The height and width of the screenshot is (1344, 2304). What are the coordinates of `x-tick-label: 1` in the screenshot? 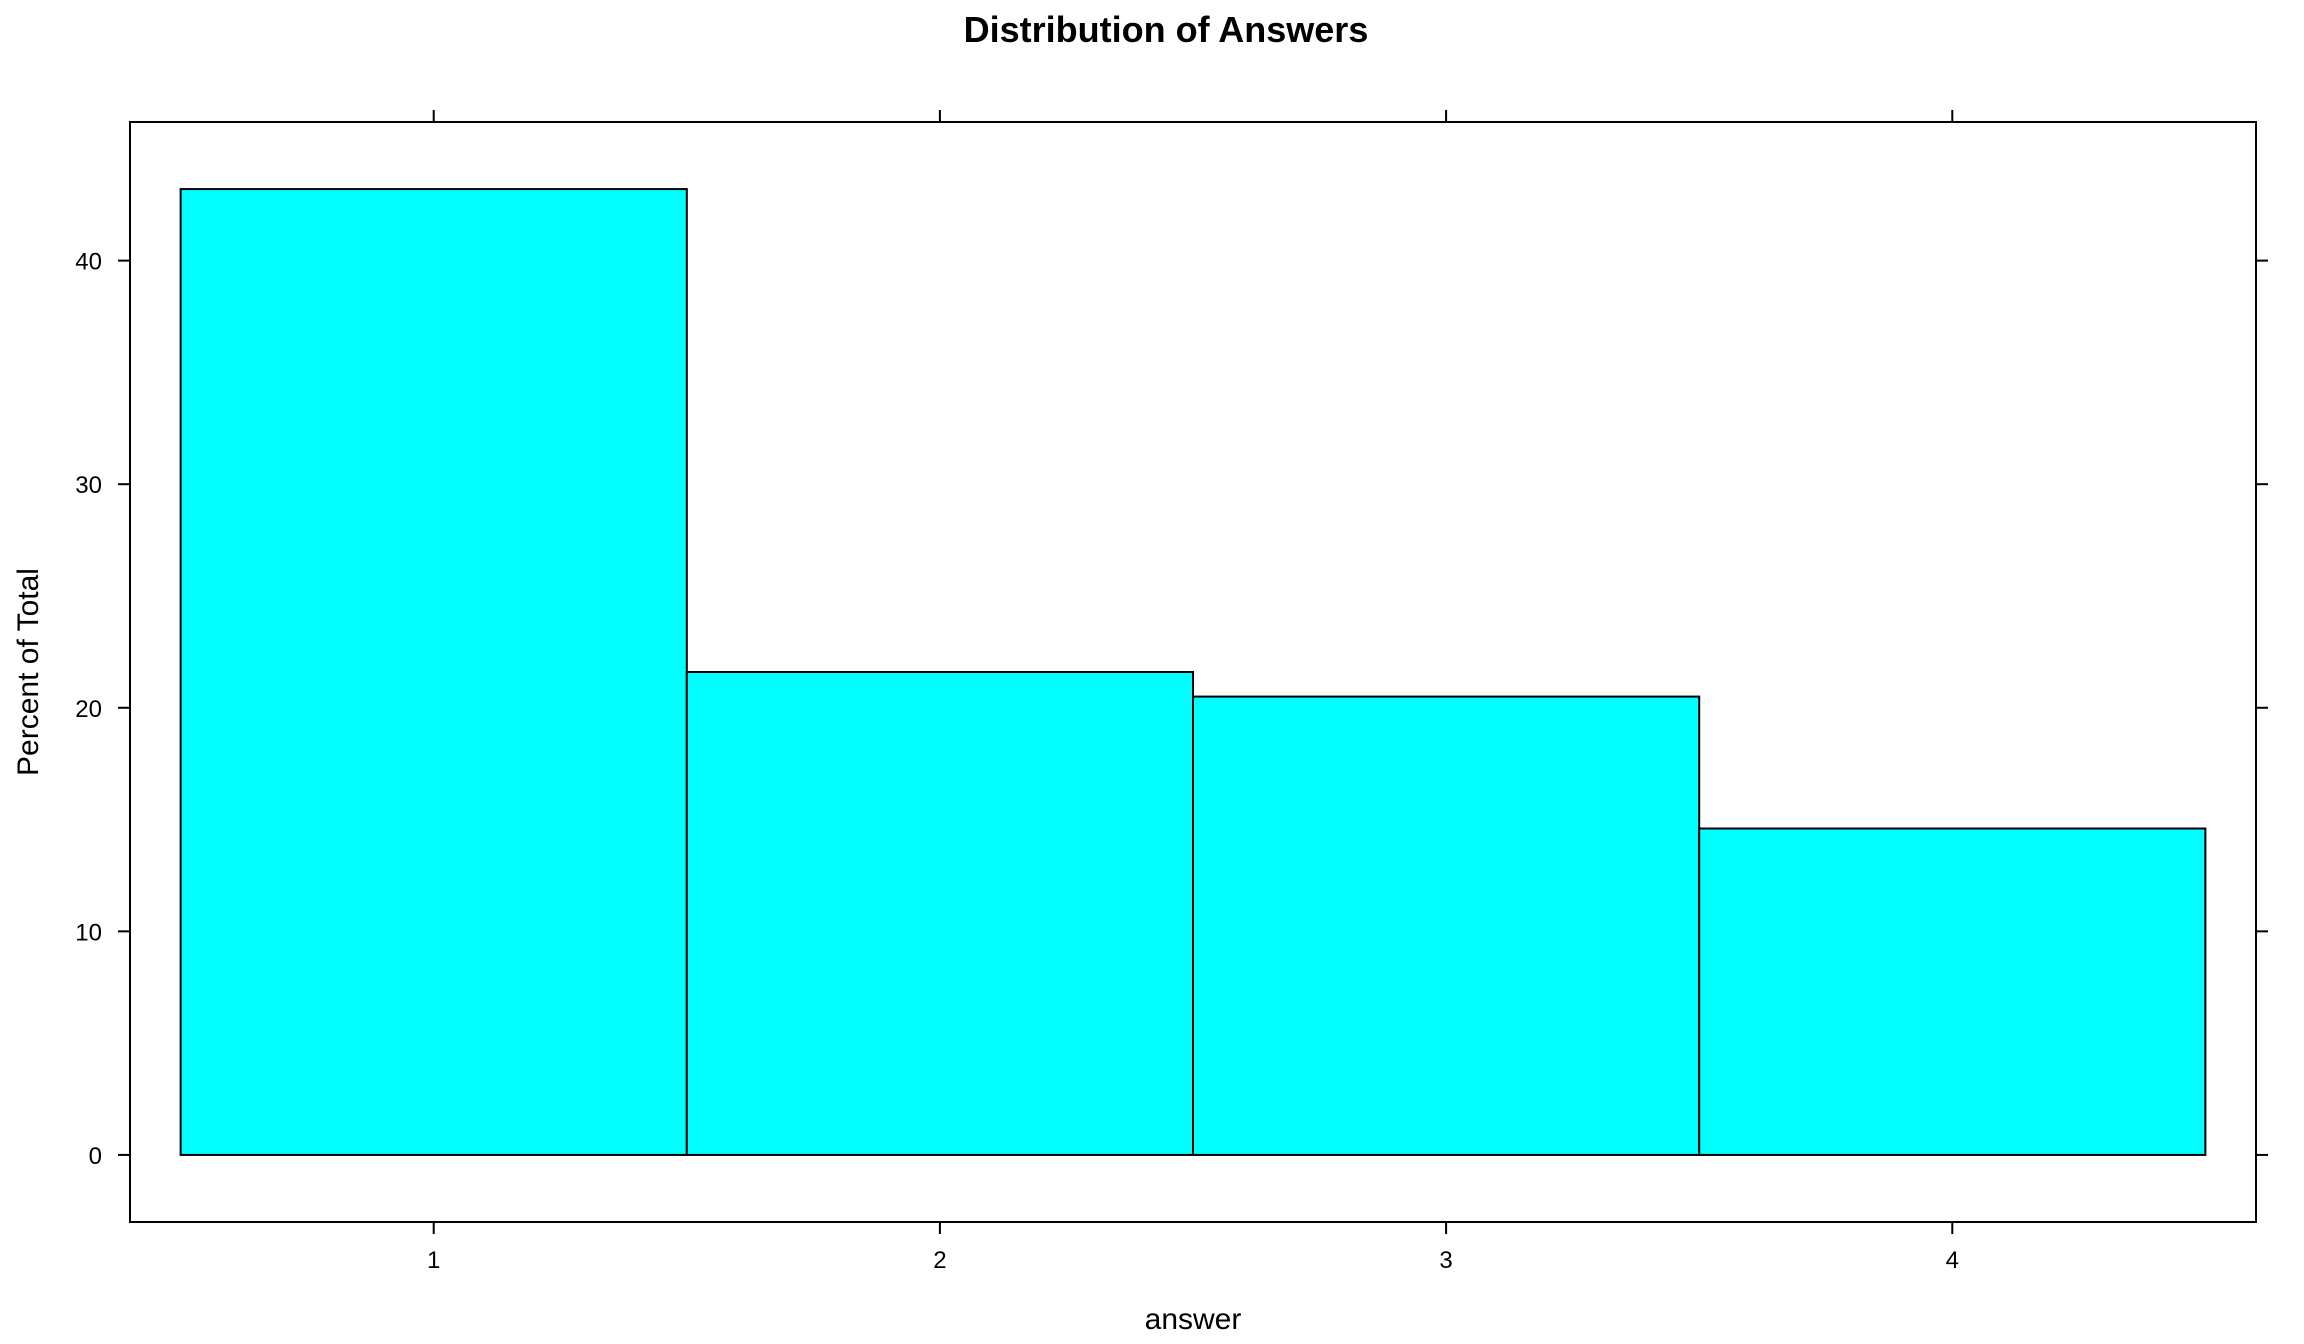 It's located at (433, 1260).